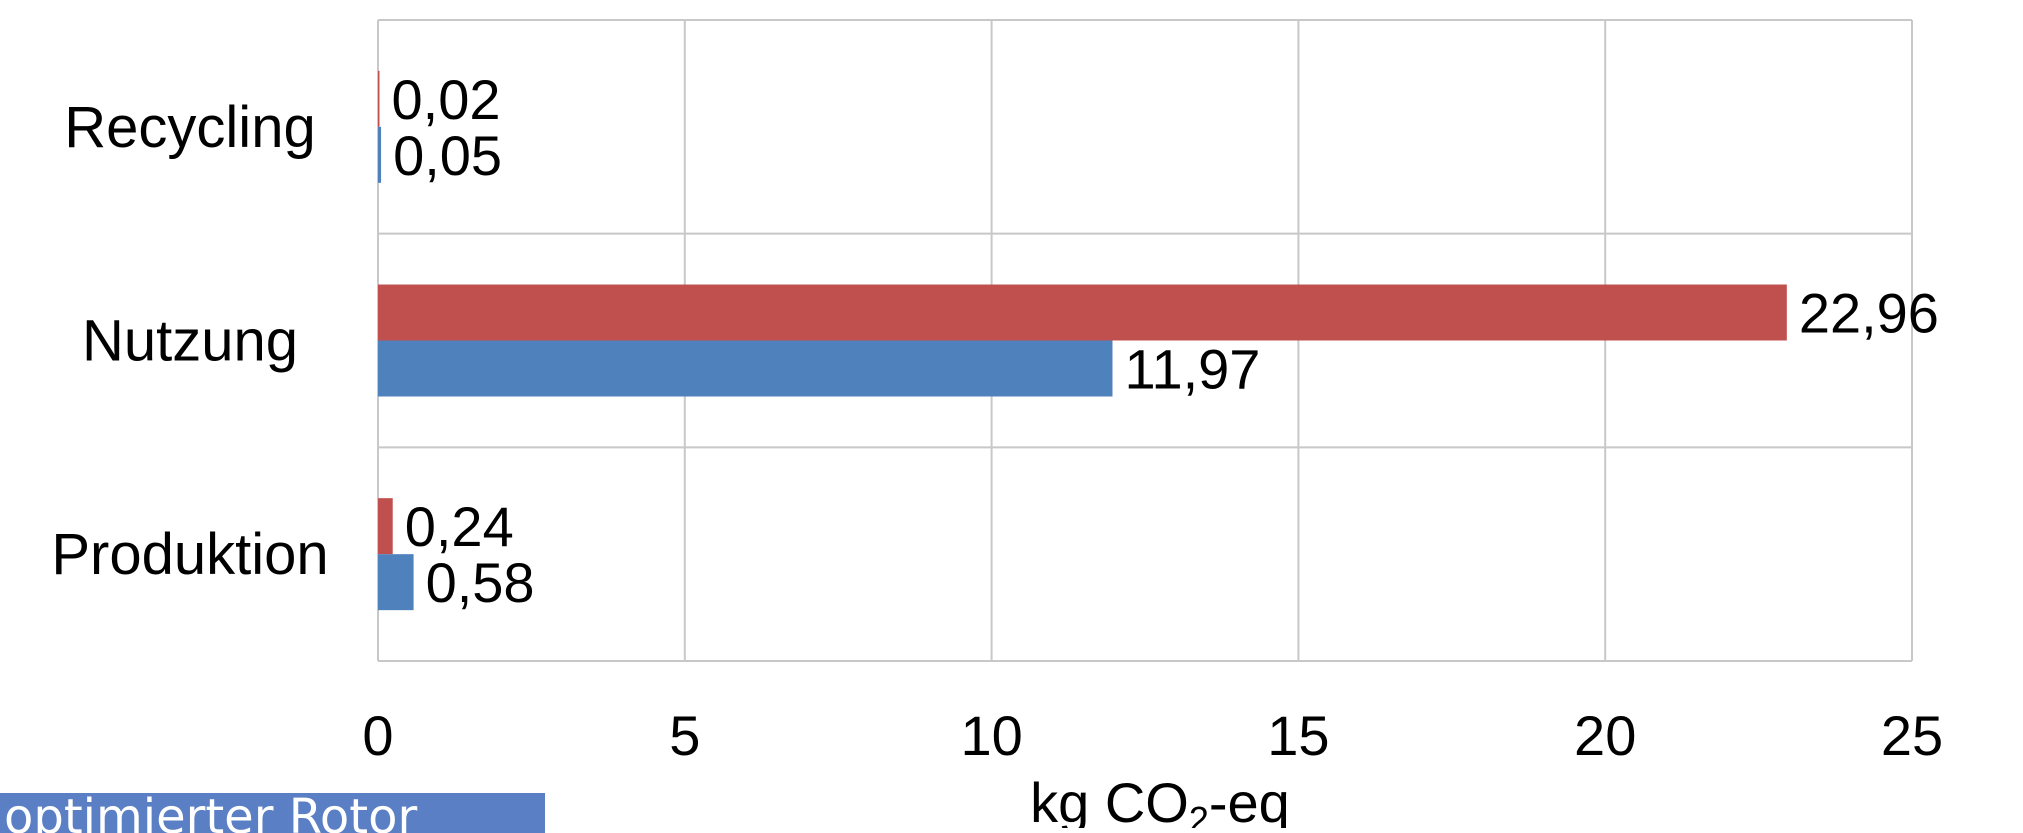  Describe the element at coordinates (211, 813) in the screenshot. I see `legend-label: optimierter Rotor` at that location.